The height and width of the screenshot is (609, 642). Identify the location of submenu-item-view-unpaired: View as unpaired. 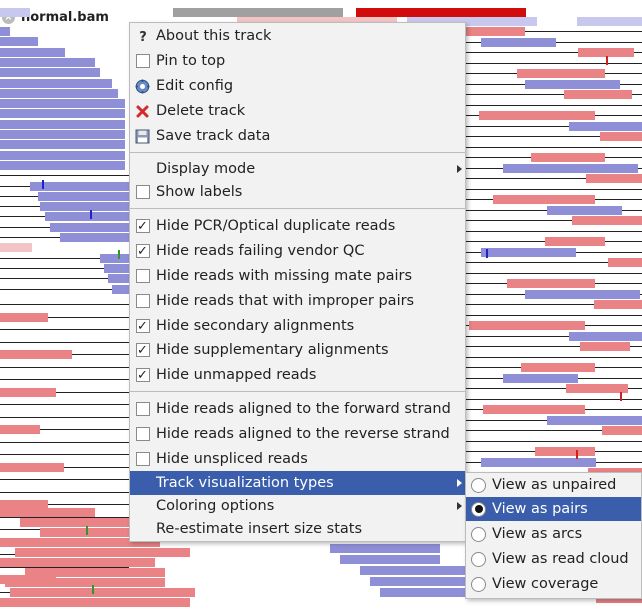
(553, 485).